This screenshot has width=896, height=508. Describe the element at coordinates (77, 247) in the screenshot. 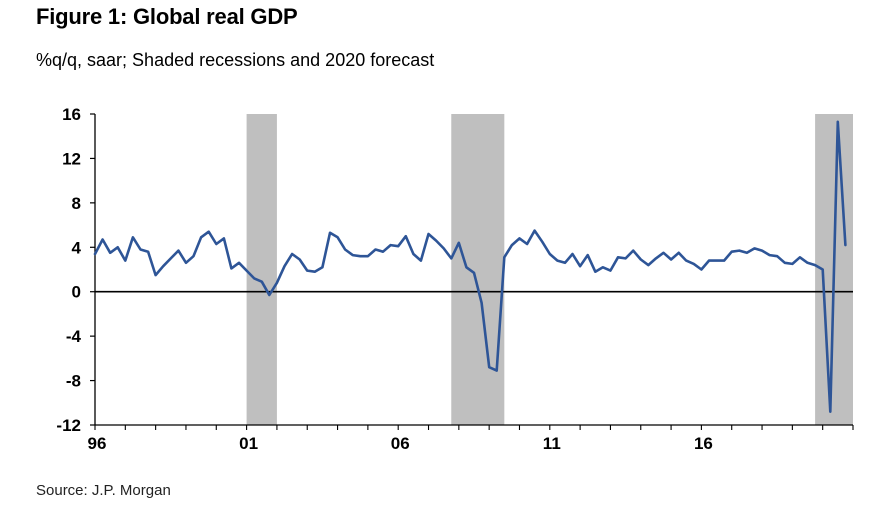

I see `y-tick-label: 4` at that location.